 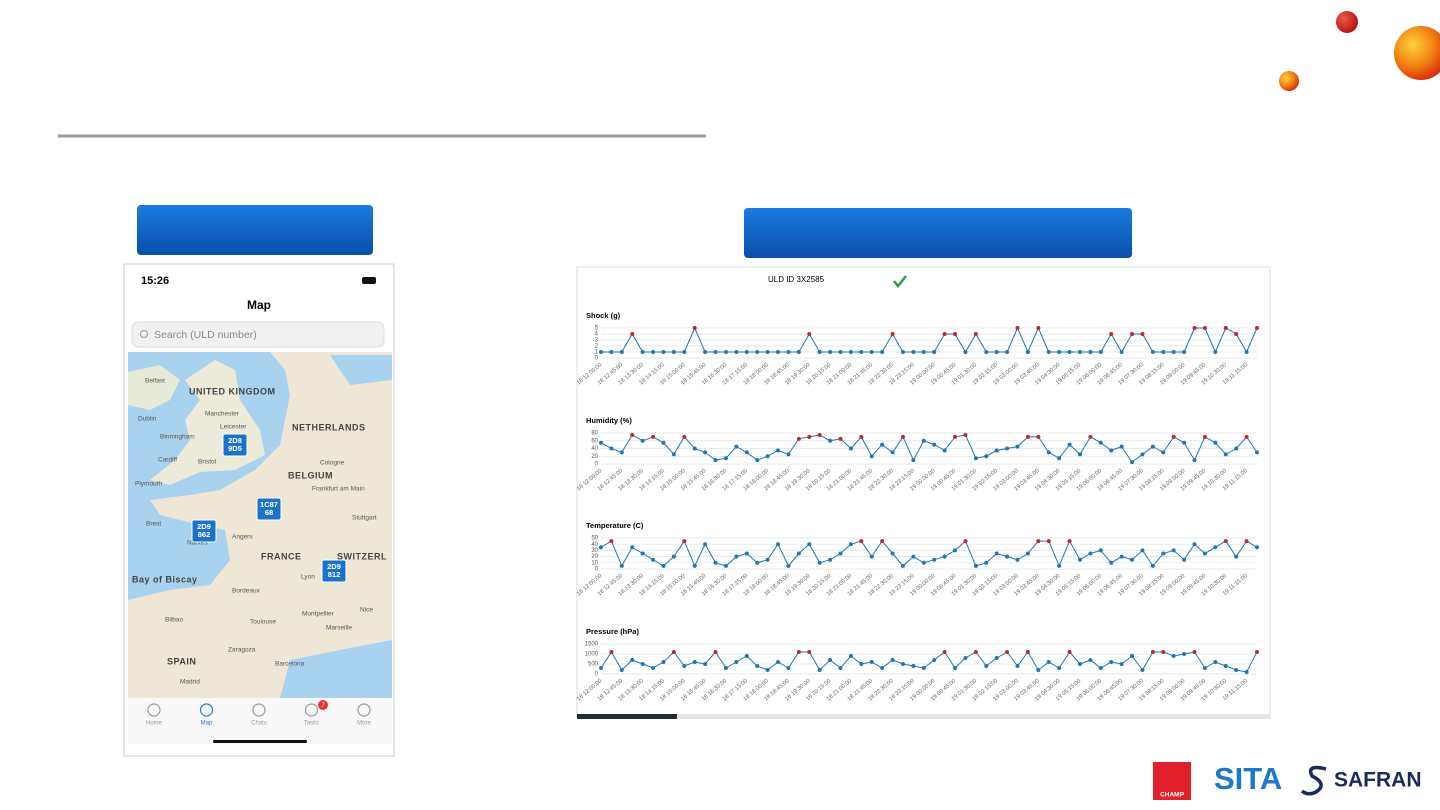 What do you see at coordinates (207, 462) in the screenshot?
I see `map-label: Bristol` at bounding box center [207, 462].